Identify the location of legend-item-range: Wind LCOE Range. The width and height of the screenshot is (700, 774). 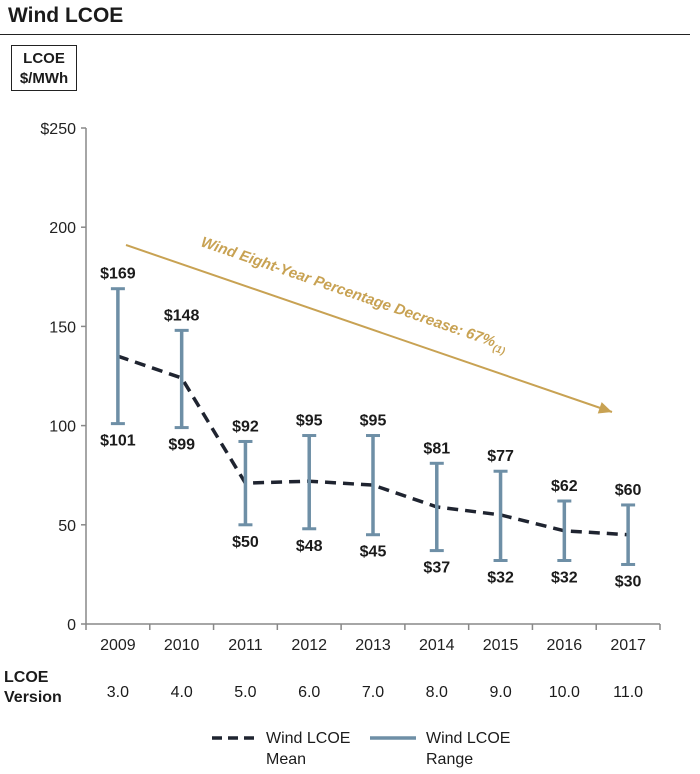
(458, 749).